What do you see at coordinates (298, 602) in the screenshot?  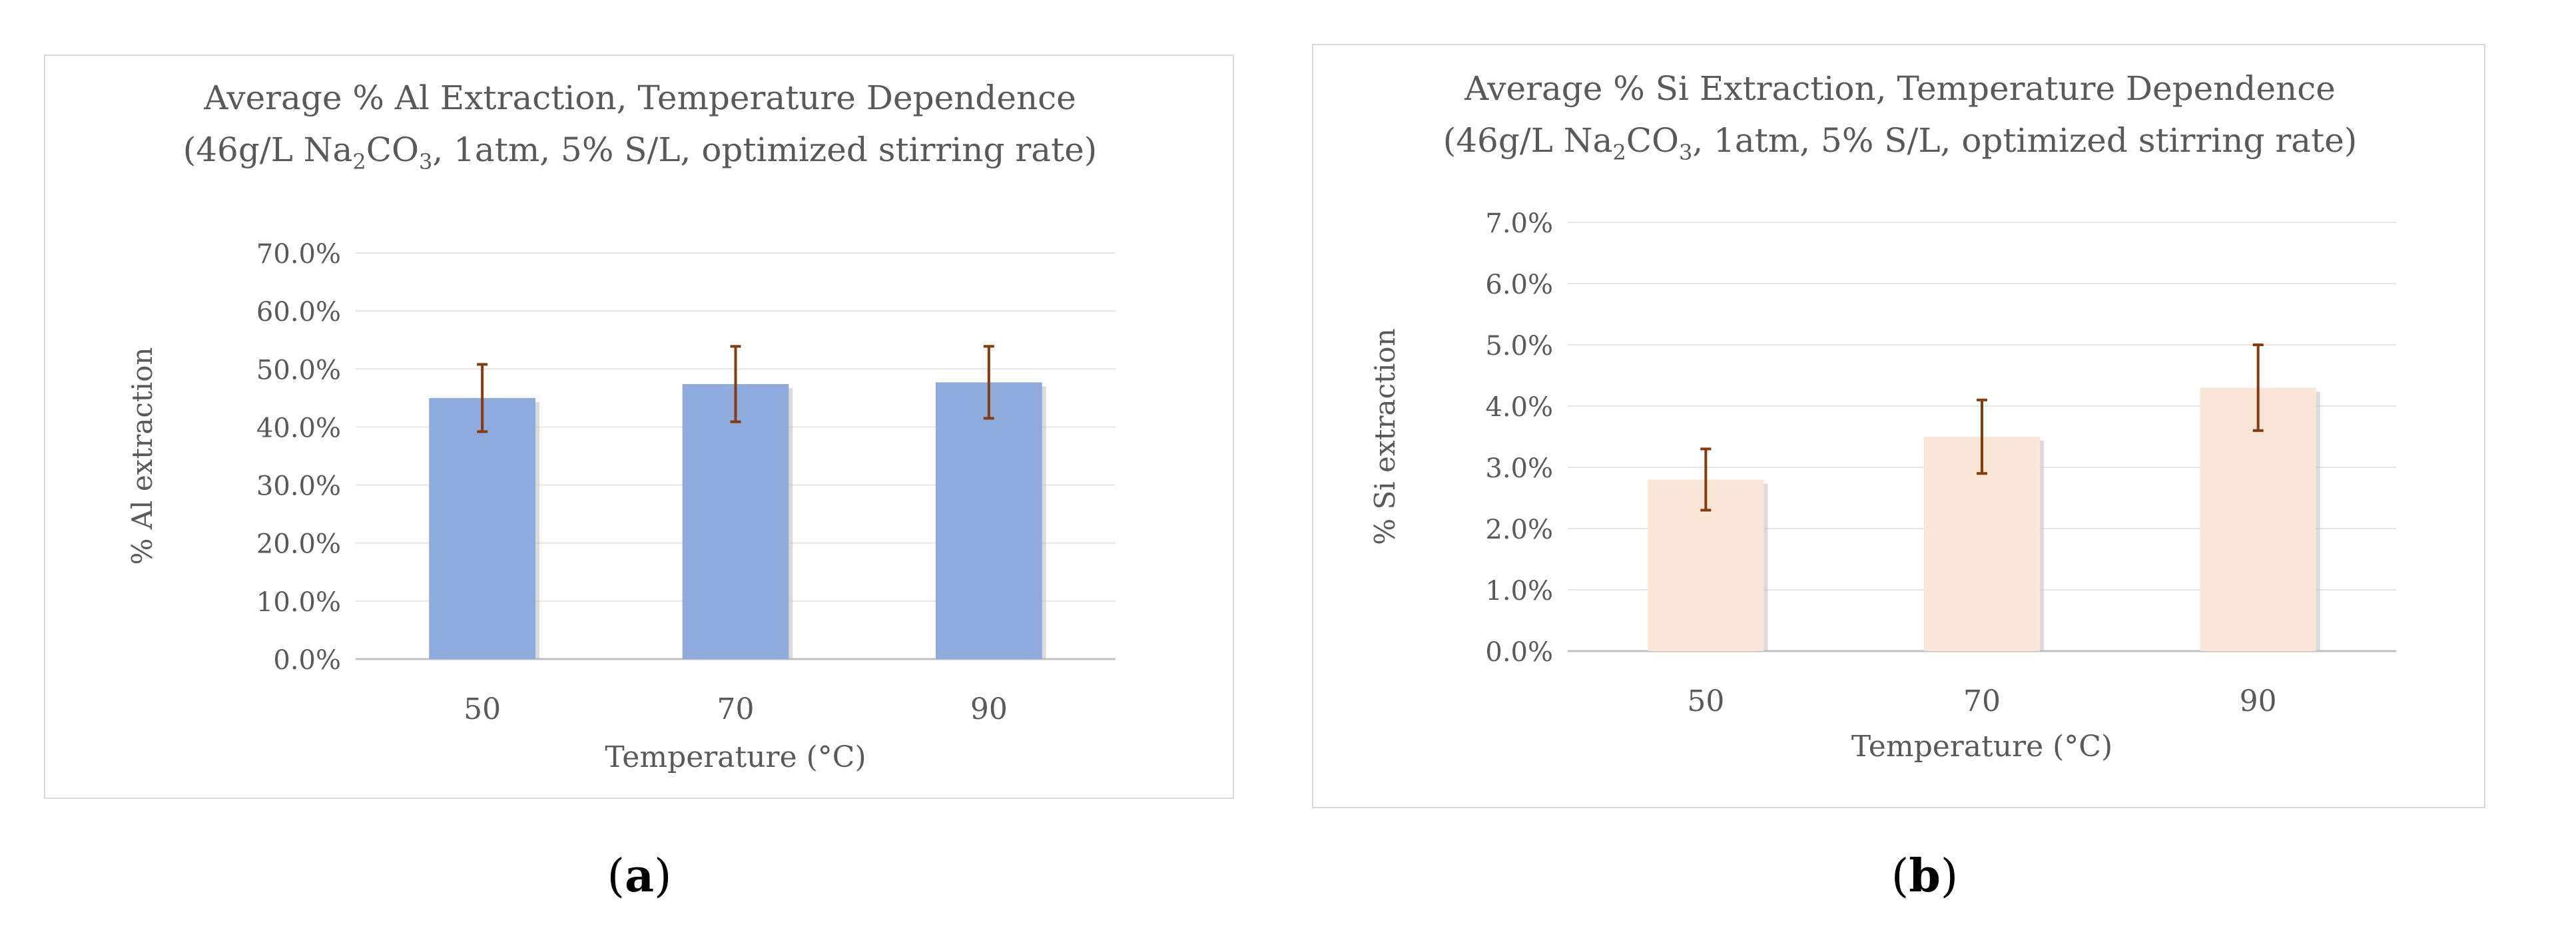 I see `y-tick-label: 10.0%` at bounding box center [298, 602].